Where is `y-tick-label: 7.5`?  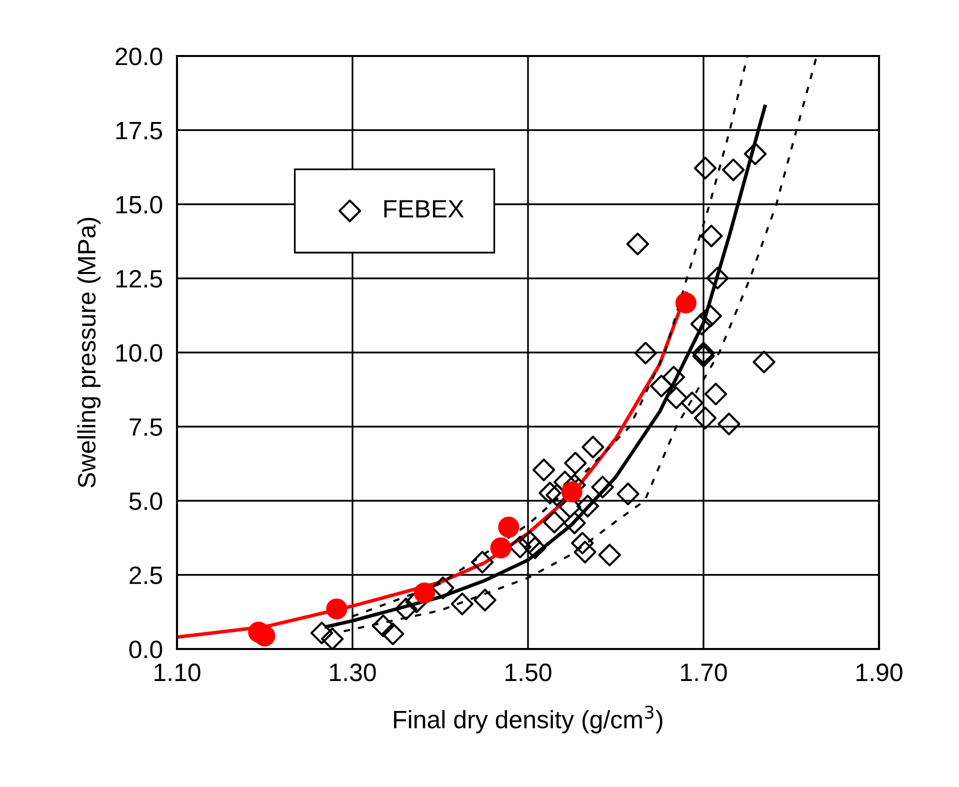 y-tick-label: 7.5 is located at coordinates (146, 427).